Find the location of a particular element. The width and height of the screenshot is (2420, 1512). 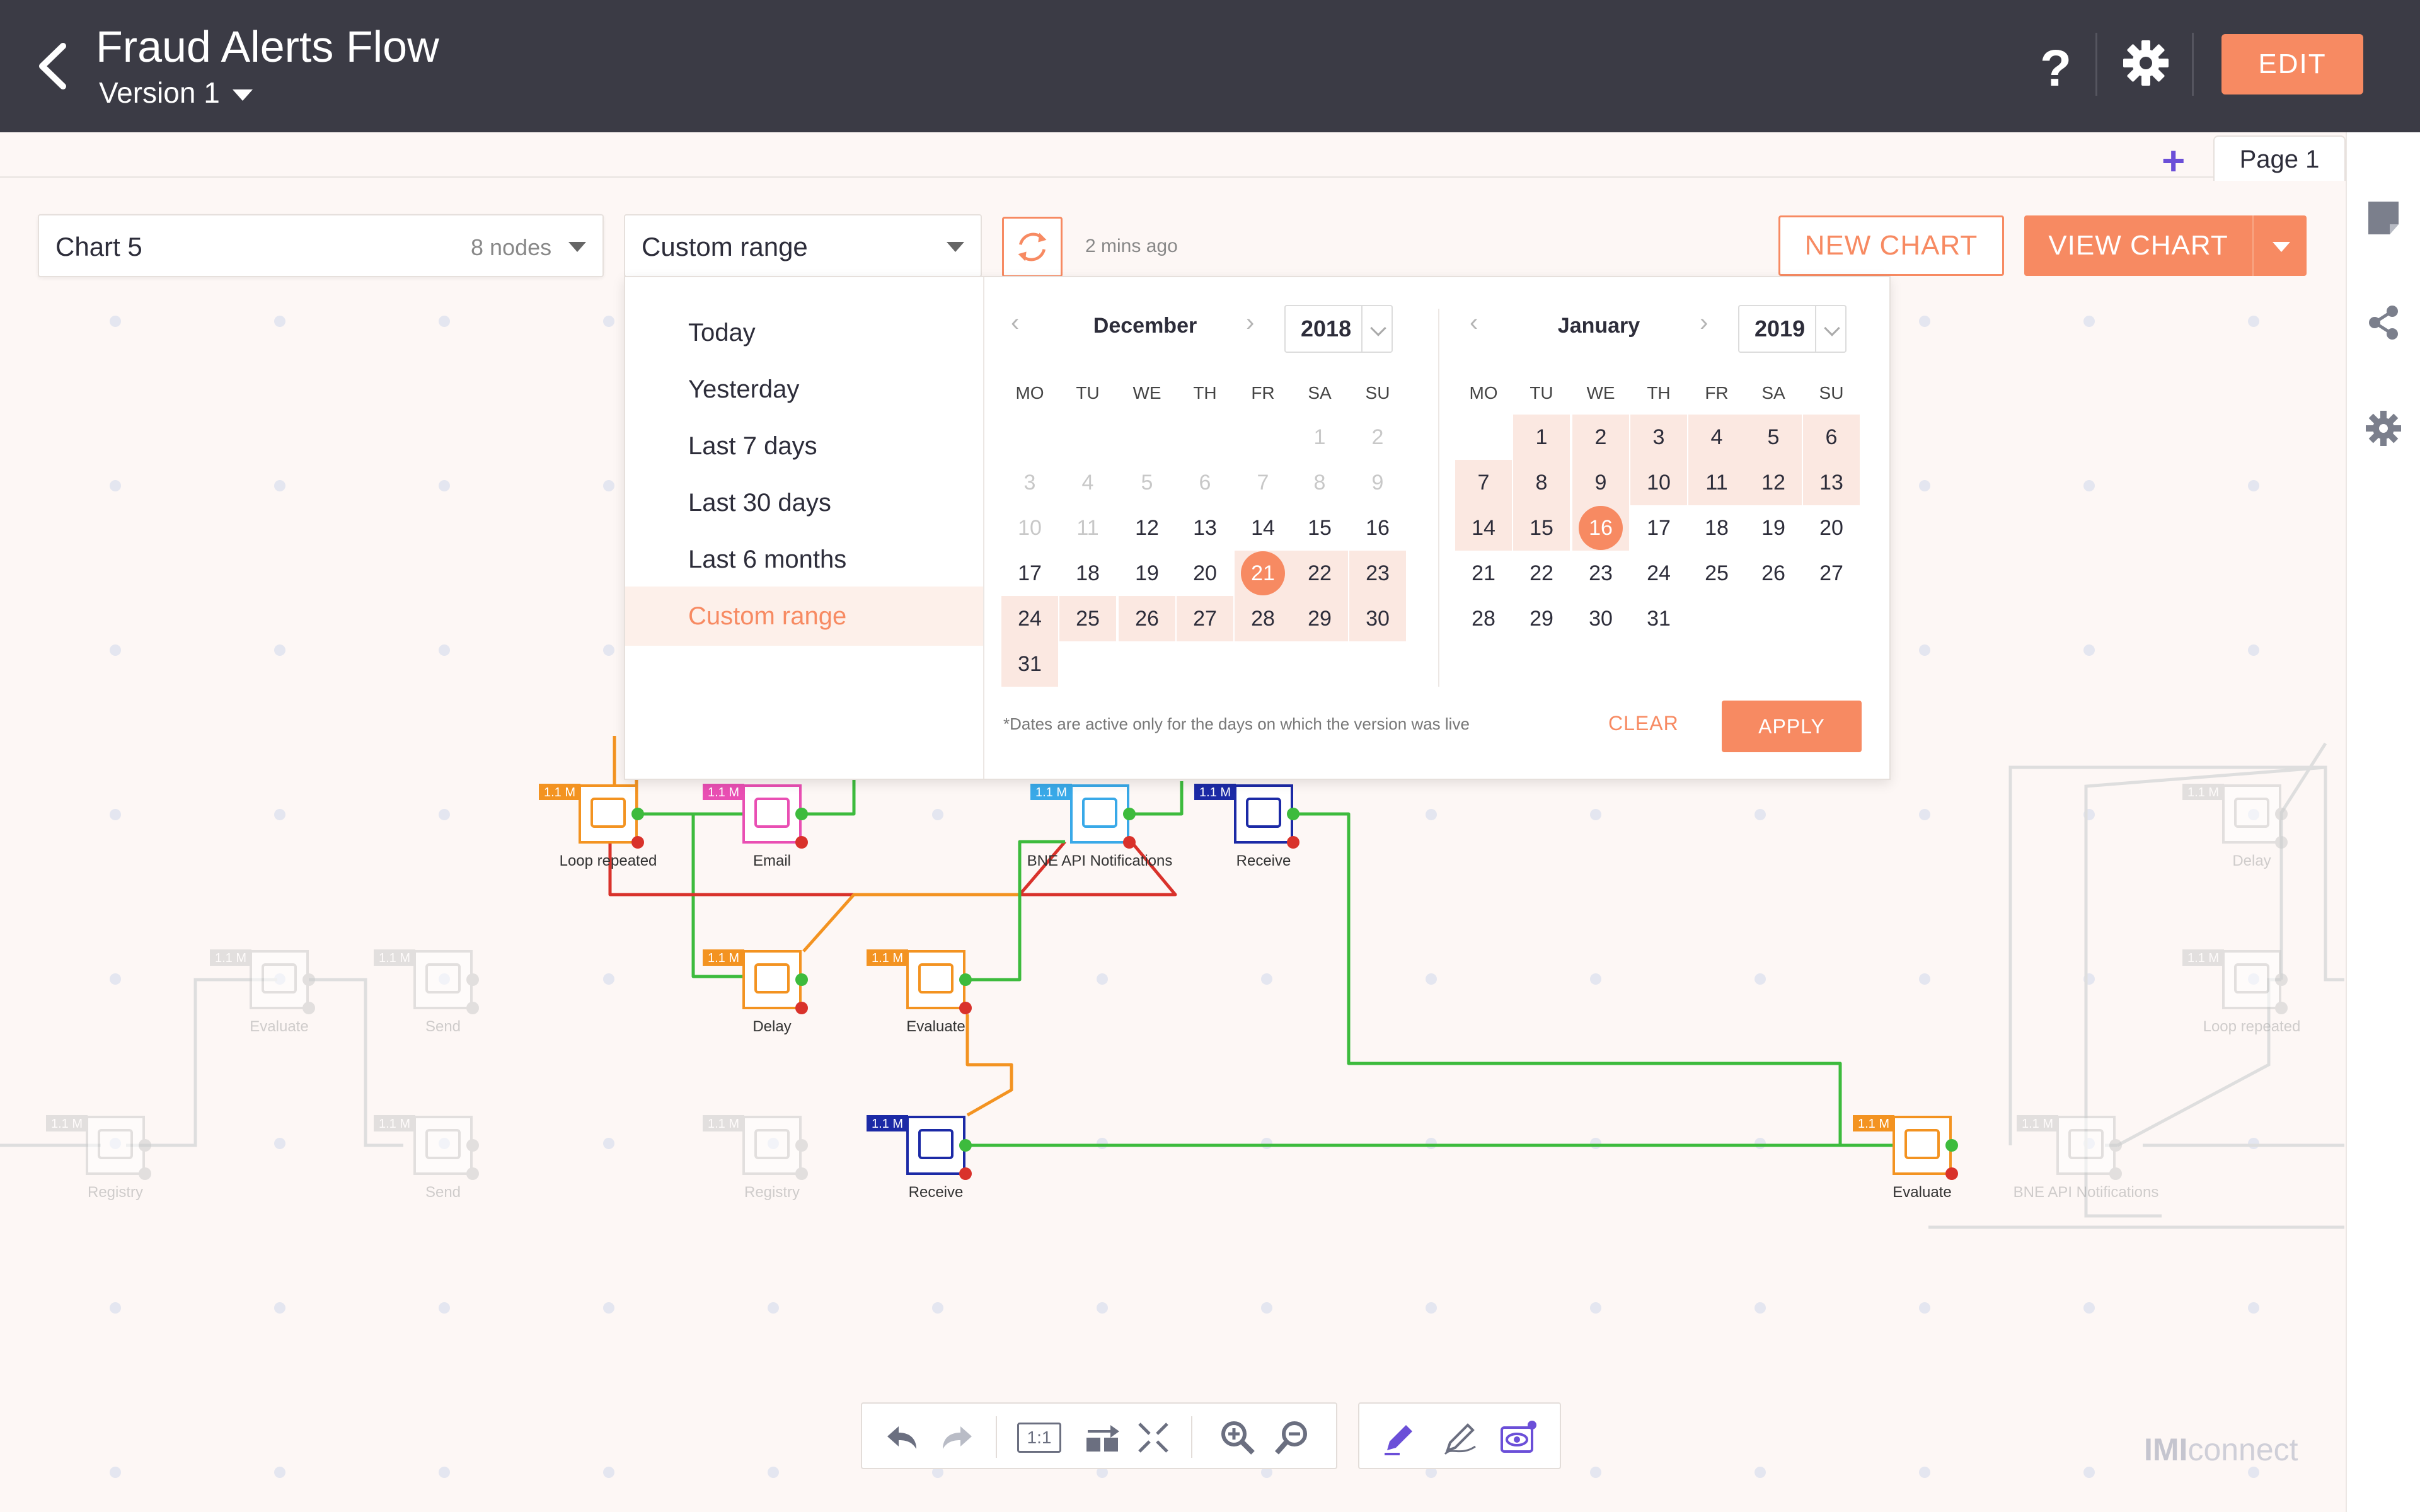

share-icon is located at coordinates (2384, 322).